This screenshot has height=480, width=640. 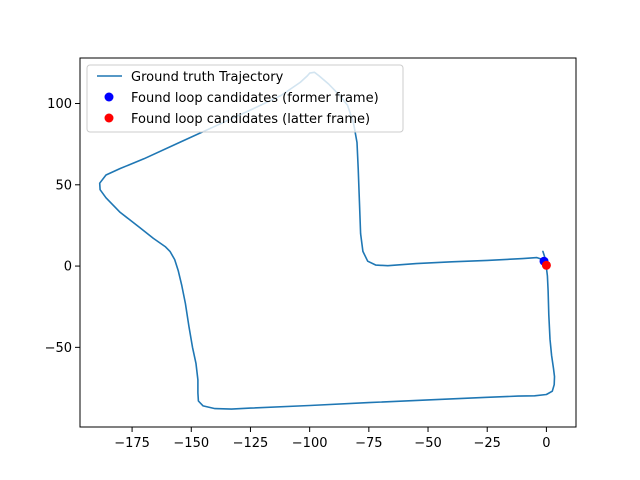 What do you see at coordinates (58, 348) in the screenshot?
I see `y-tick-label: −50` at bounding box center [58, 348].